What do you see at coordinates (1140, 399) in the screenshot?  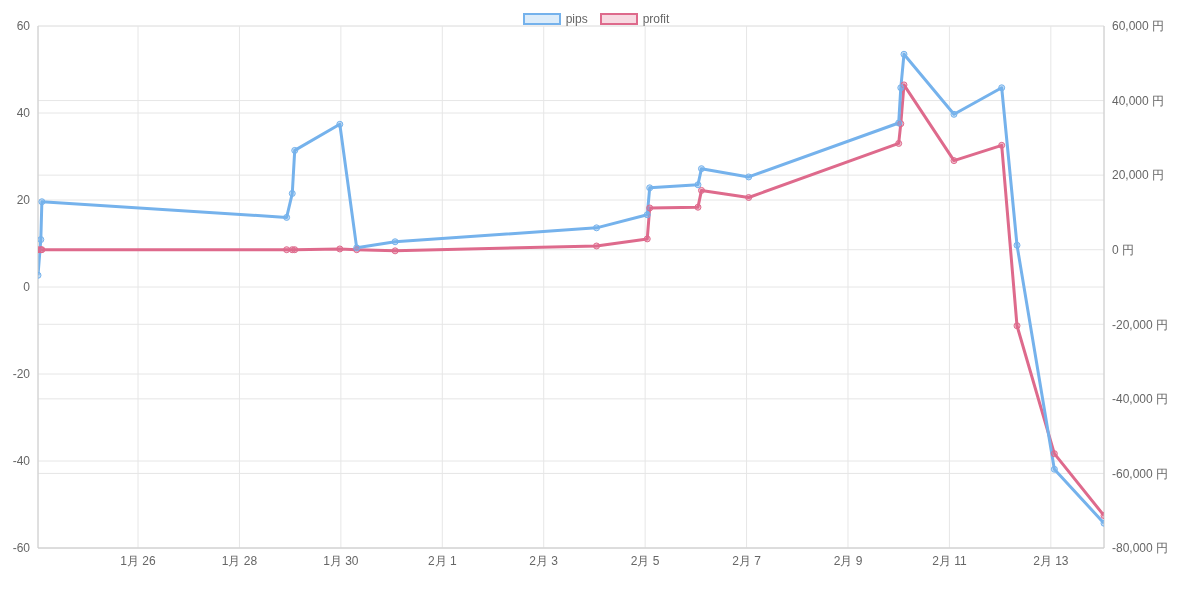 I see `y2-tick-label: -40,000 円` at bounding box center [1140, 399].